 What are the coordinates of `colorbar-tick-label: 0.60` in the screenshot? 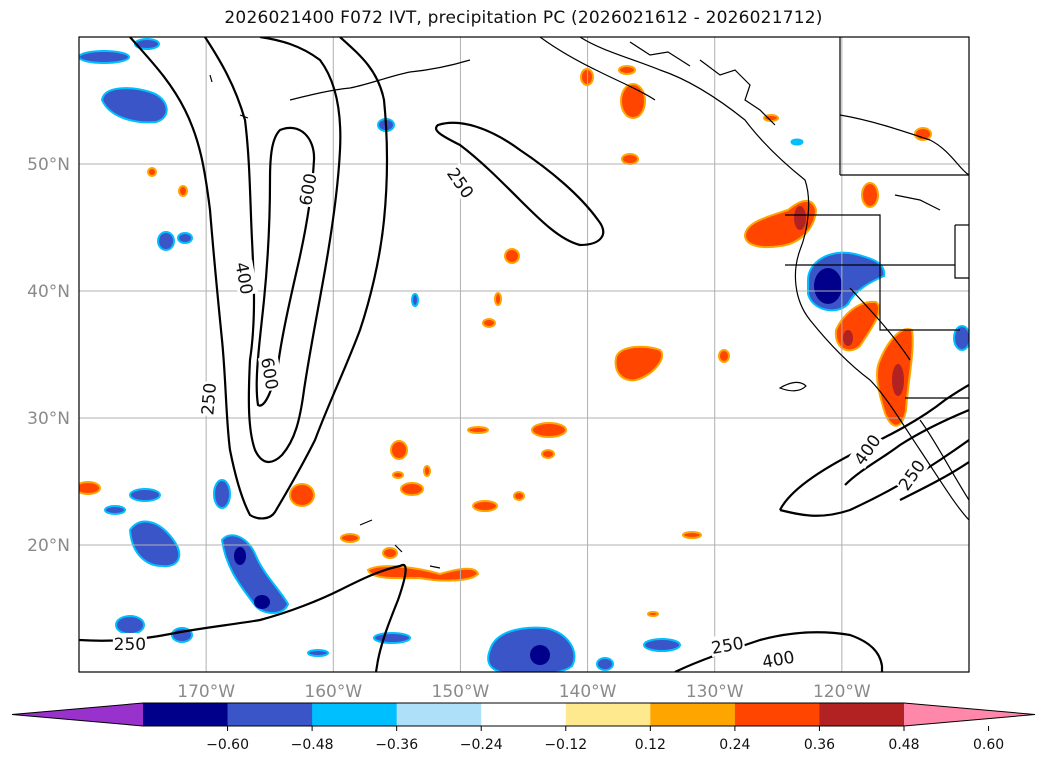 It's located at (988, 745).